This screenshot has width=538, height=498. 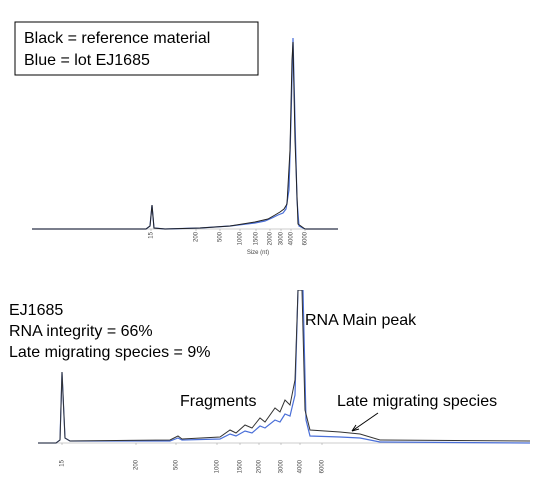 I want to click on info-text: RNA integrity = 66%, so click(x=81, y=331).